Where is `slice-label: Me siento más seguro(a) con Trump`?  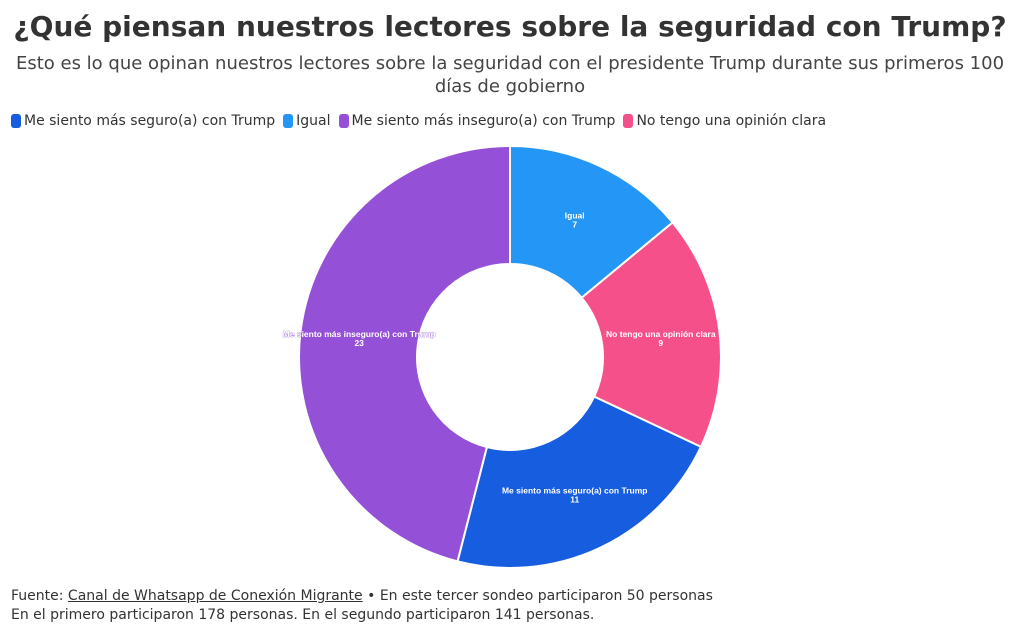
slice-label: Me siento más seguro(a) con Trump is located at coordinates (574, 491).